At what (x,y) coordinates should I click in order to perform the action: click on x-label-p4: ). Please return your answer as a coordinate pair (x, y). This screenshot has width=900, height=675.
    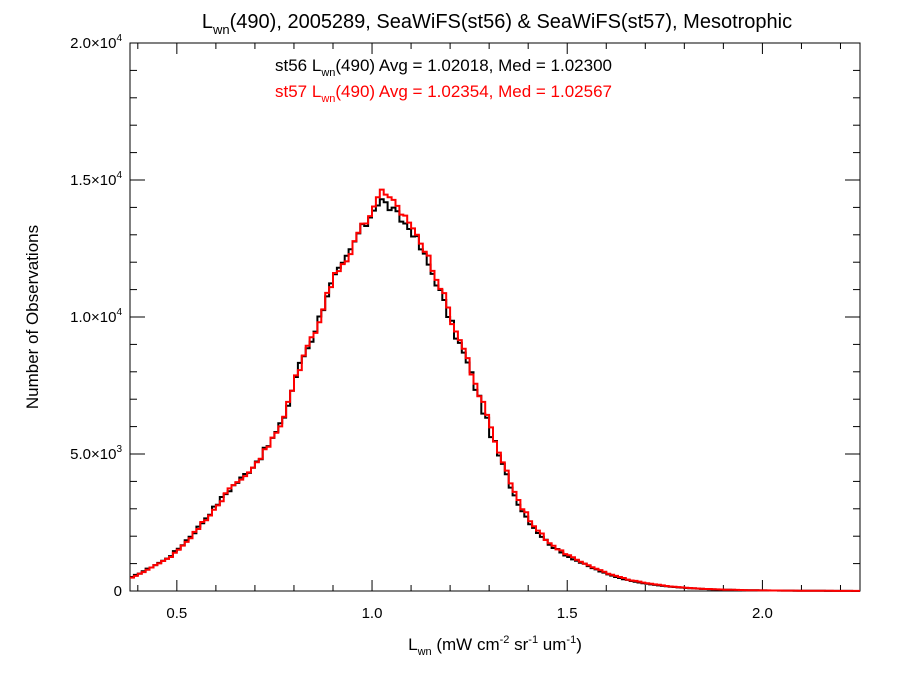
    Looking at the image, I should click on (579, 644).